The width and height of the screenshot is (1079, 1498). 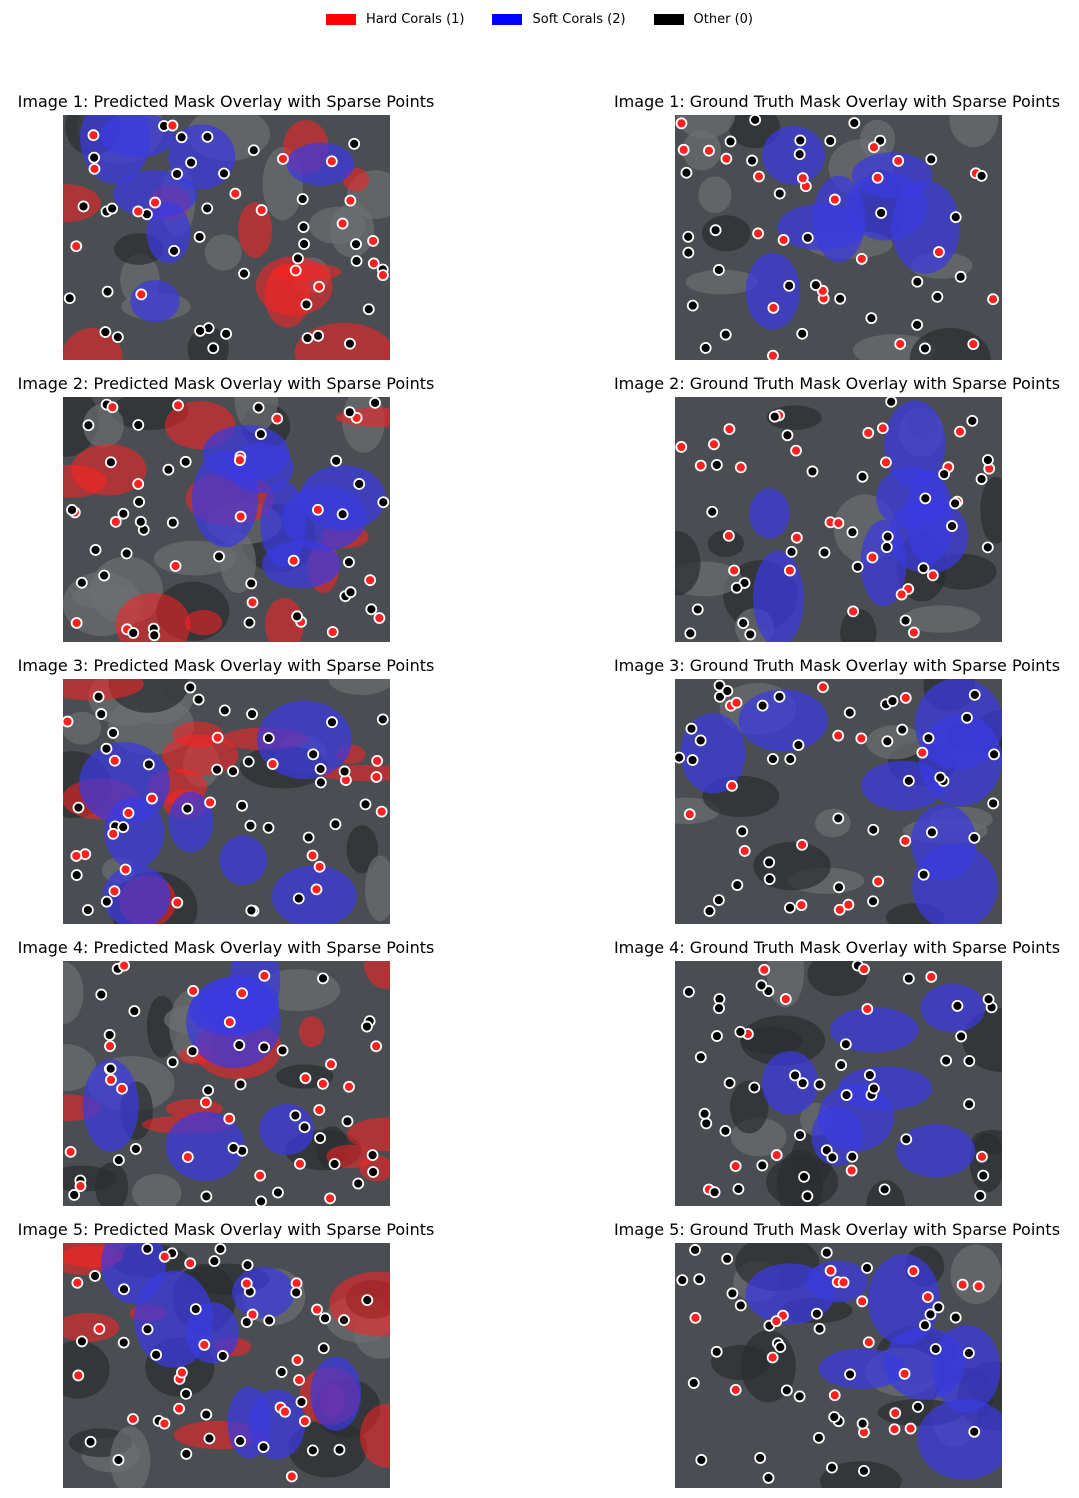 What do you see at coordinates (723, 19) in the screenshot?
I see `legend-label: Other (0)` at bounding box center [723, 19].